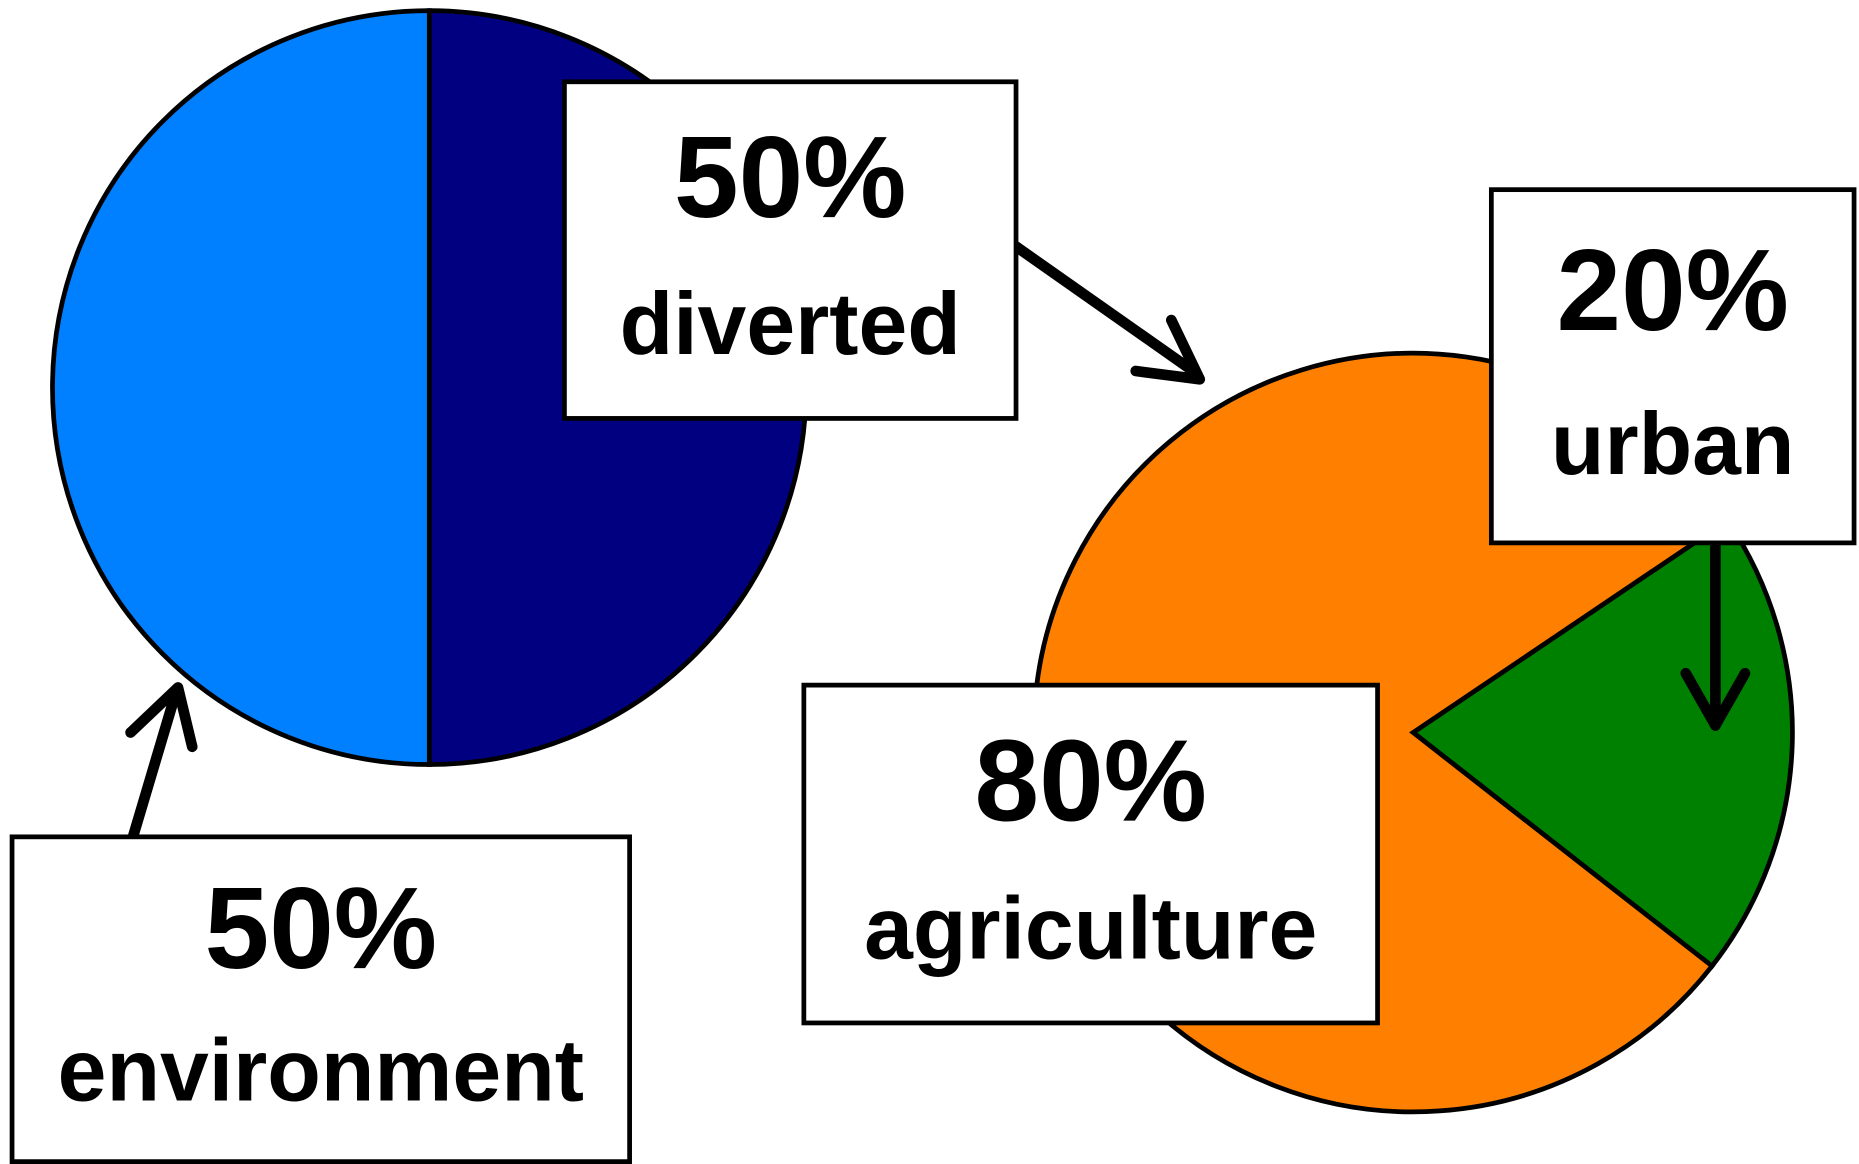 The width and height of the screenshot is (1859, 1164). Describe the element at coordinates (1673, 444) in the screenshot. I see `category-label: urban` at that location.